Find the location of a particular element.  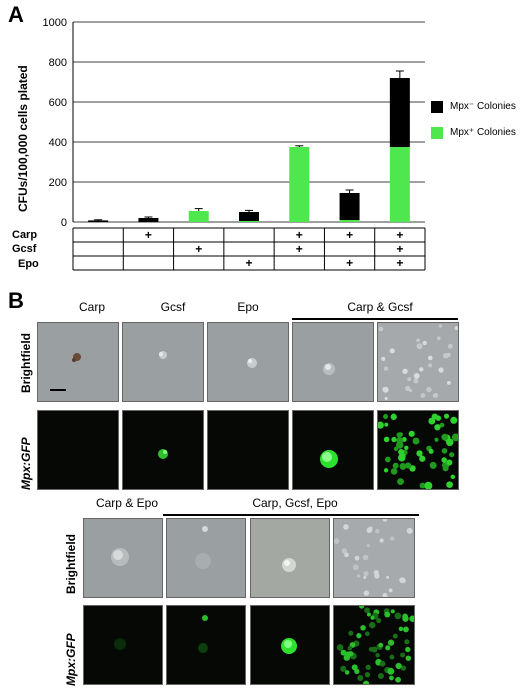

panel-b-letter: B is located at coordinates (16, 300).